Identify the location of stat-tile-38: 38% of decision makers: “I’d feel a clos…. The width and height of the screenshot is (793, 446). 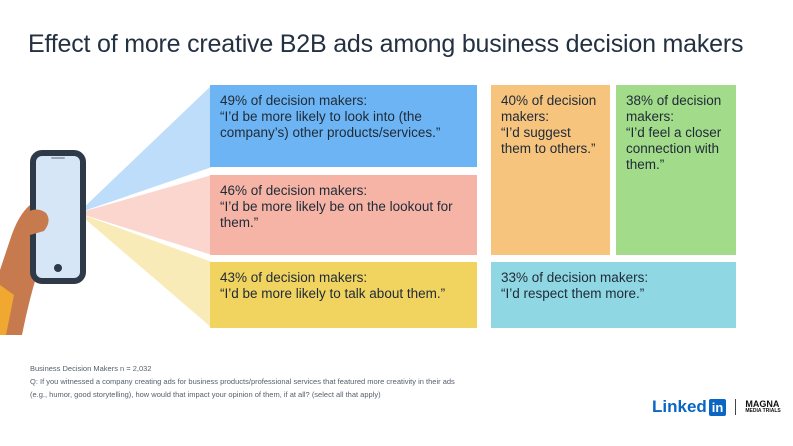
(676, 170).